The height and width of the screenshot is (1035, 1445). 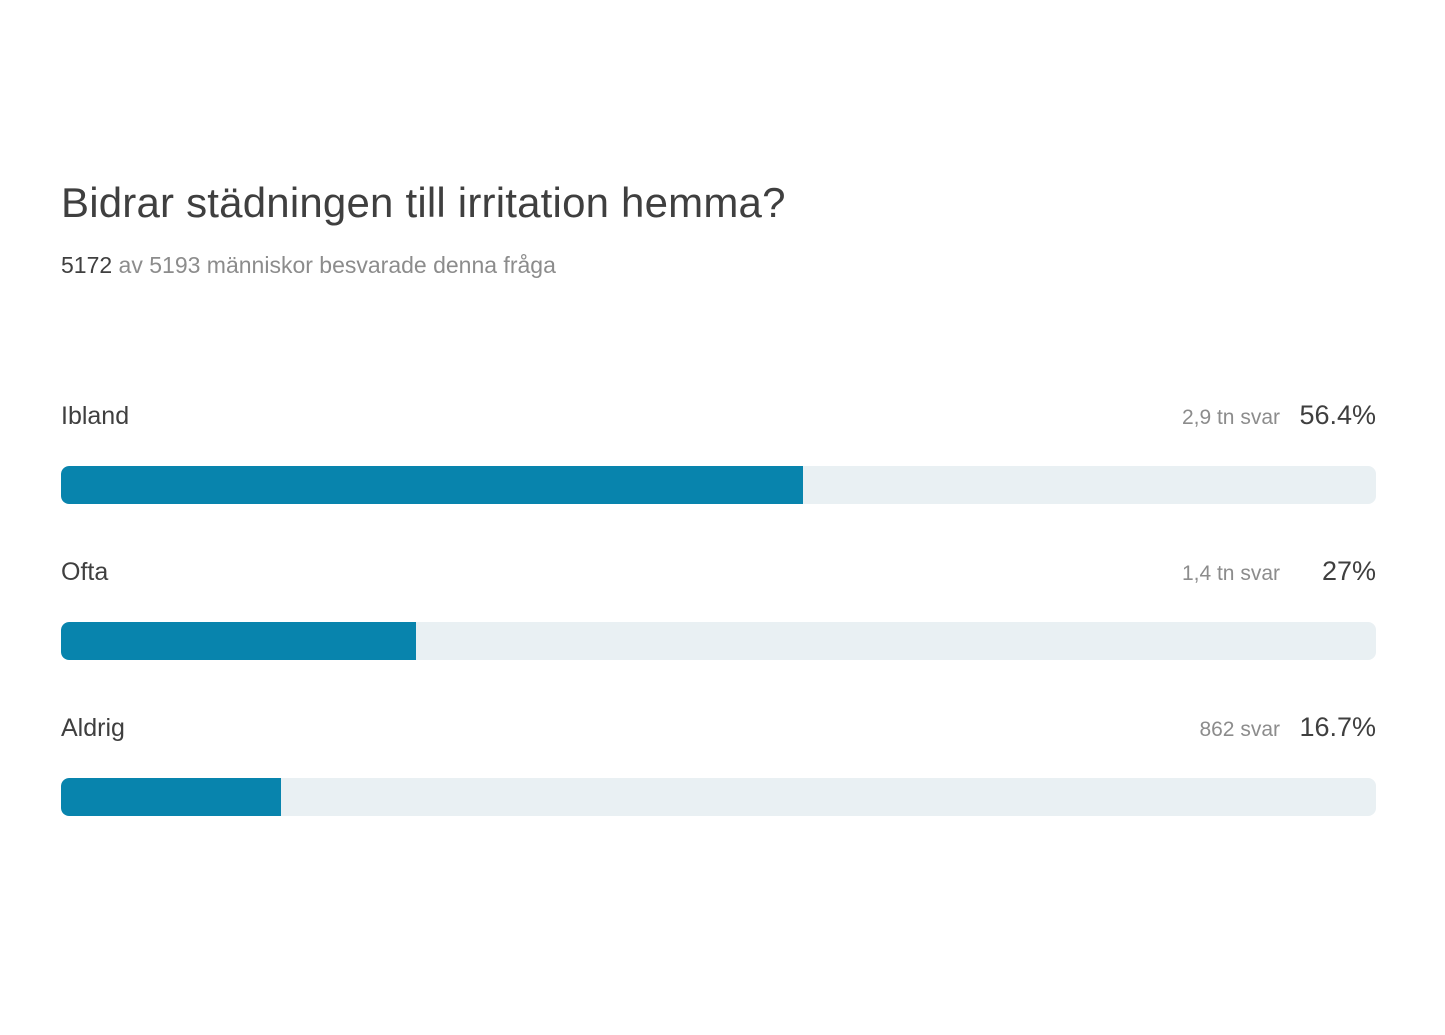 What do you see at coordinates (1239, 730) in the screenshot?
I see `response-count: 862 svar` at bounding box center [1239, 730].